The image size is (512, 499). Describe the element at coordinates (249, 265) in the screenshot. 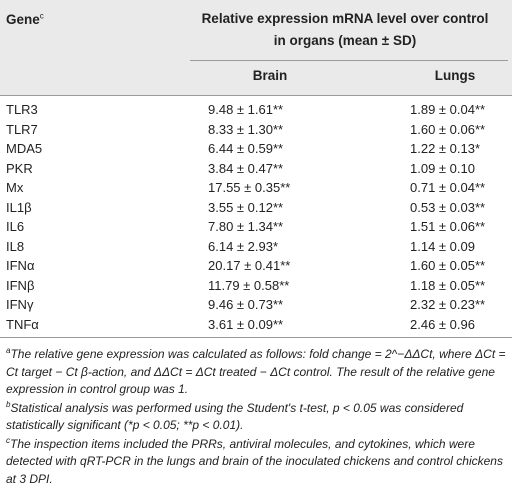

I see `brain-cell: 20.17 ± 0.41**` at that location.